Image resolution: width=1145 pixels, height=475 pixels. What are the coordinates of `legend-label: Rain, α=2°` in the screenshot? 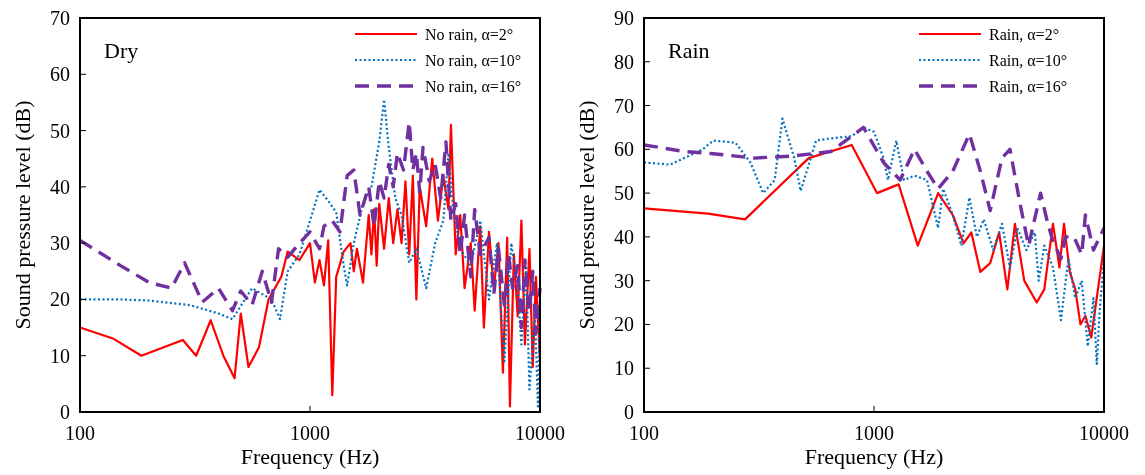 It's located at (1024, 34).